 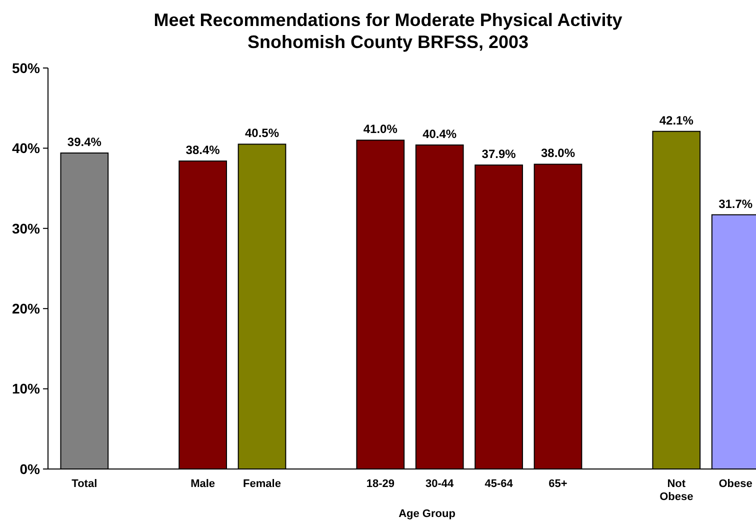 What do you see at coordinates (388, 31) in the screenshot?
I see `chart-title: Meet Recommendations for Moderate Physical Activity Snohomish County BRFSS, 2003` at bounding box center [388, 31].